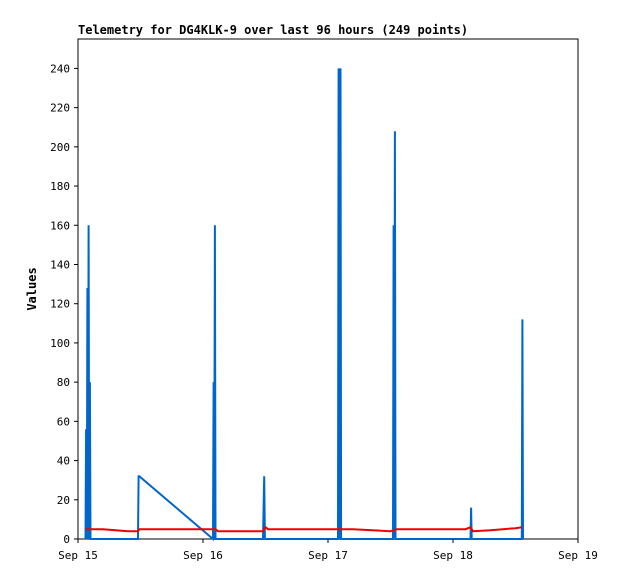  I want to click on x-tick-label: Sep 19, so click(578, 555).